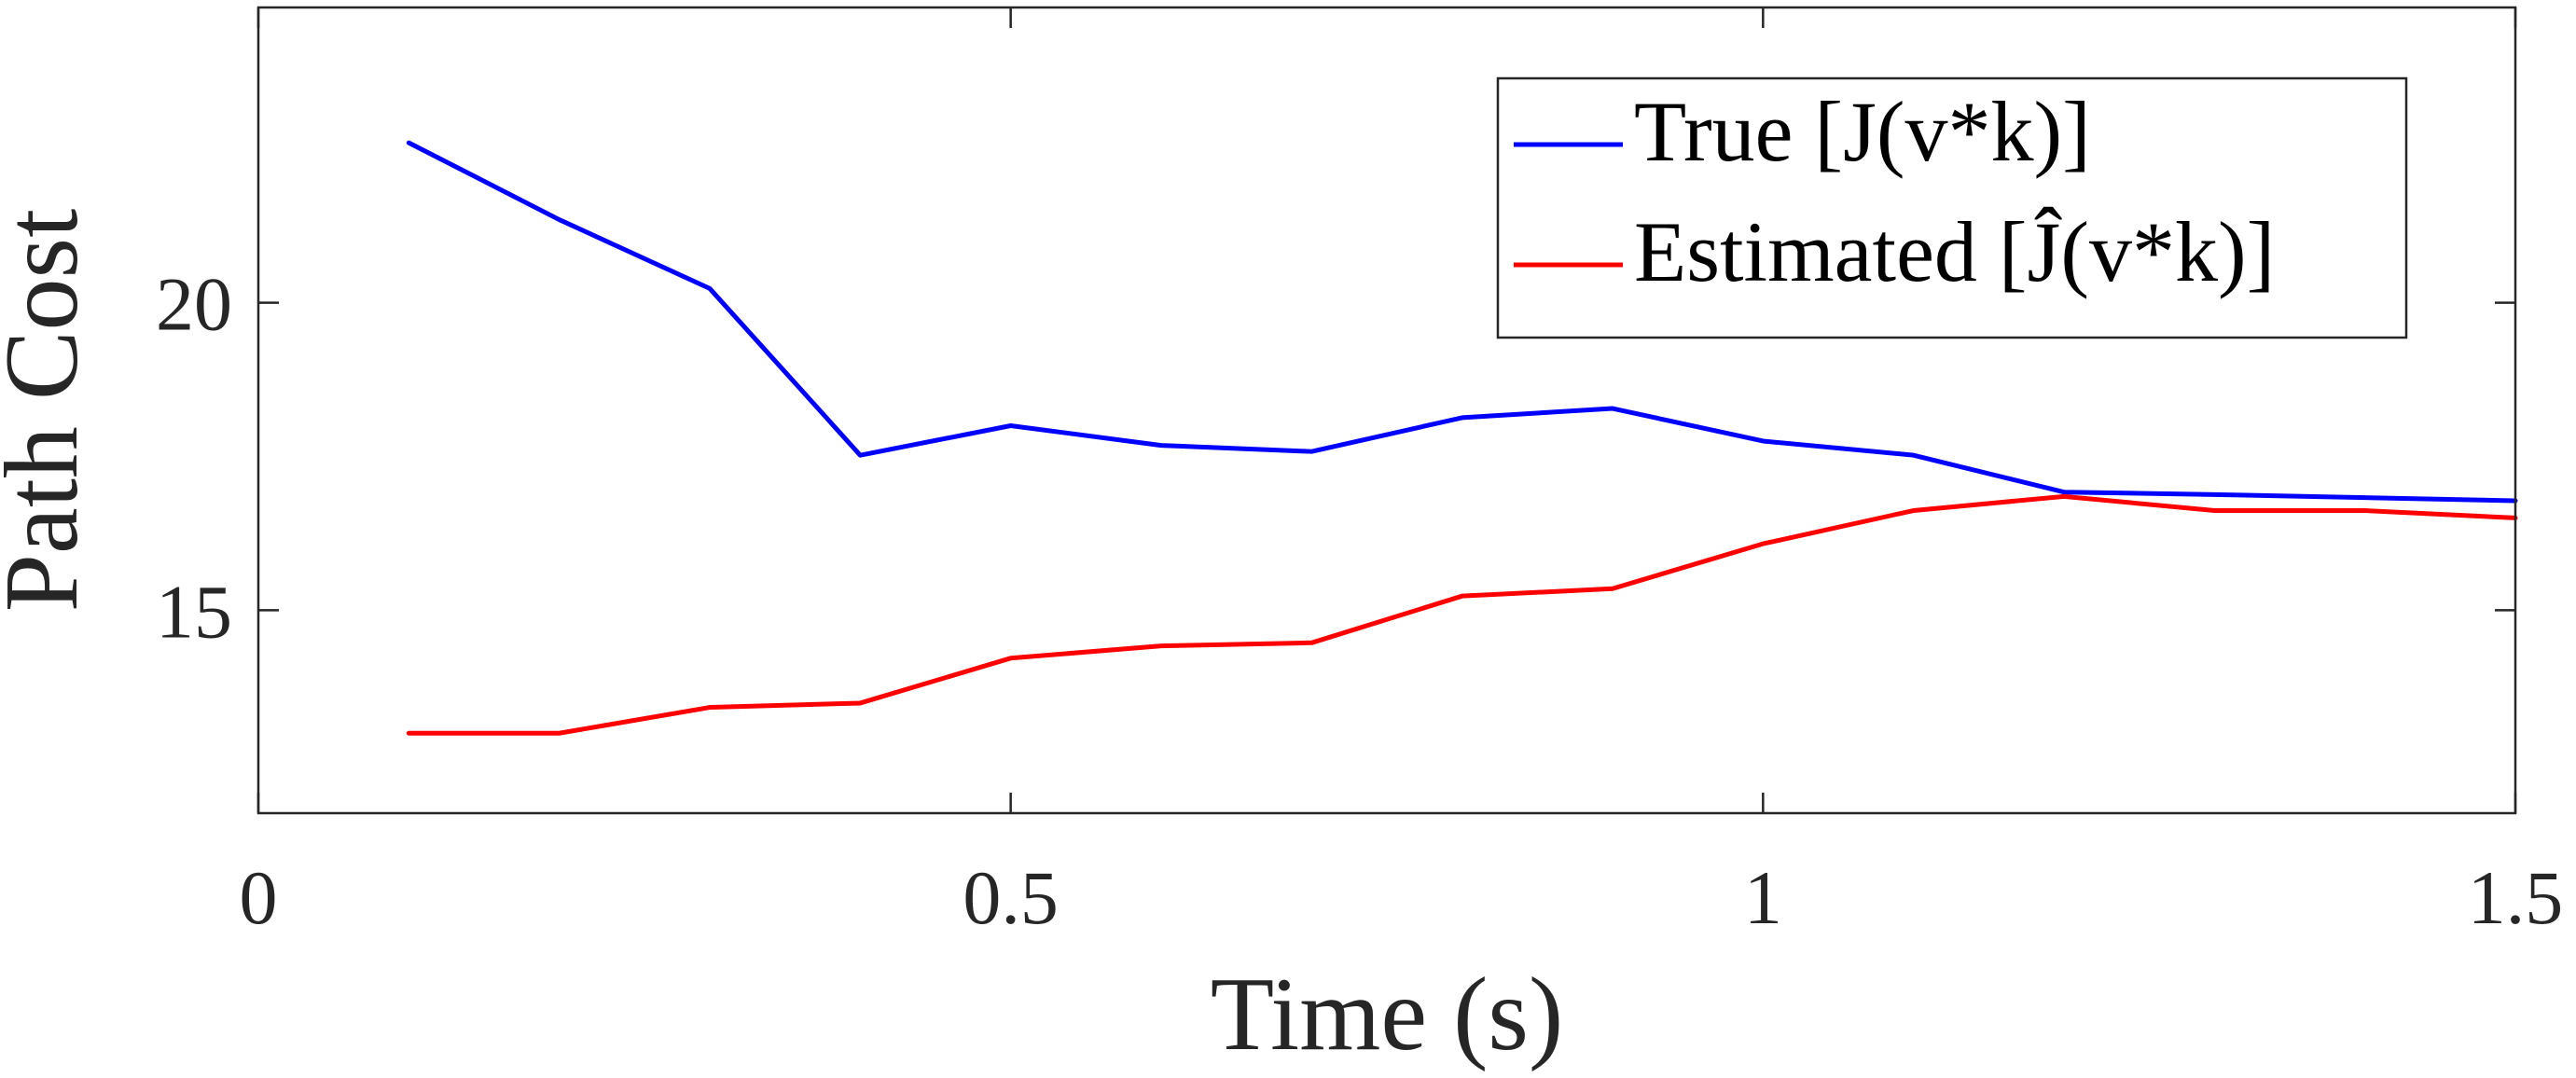 This screenshot has width=2576, height=1078. What do you see at coordinates (1954, 252) in the screenshot?
I see `legend-label-estimated: Estimated [Ĵ(v*k)]` at bounding box center [1954, 252].